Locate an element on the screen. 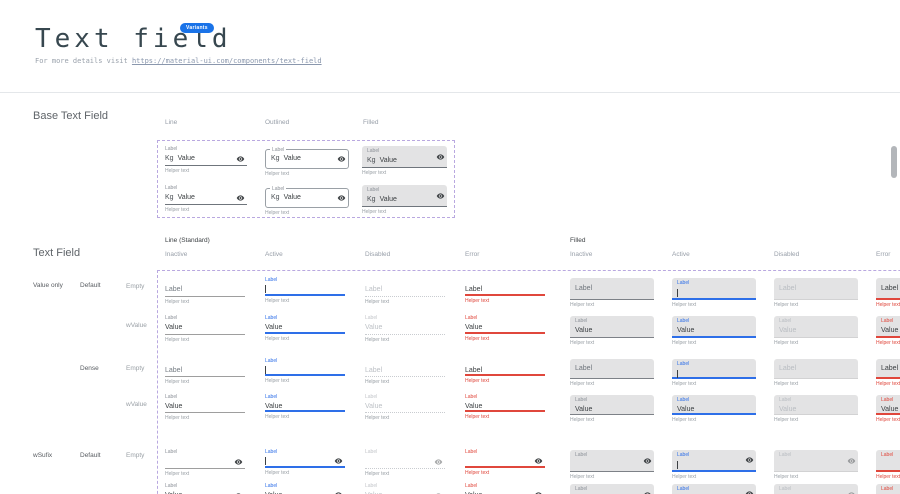  row-label-empty-1: Empty is located at coordinates (135, 286).